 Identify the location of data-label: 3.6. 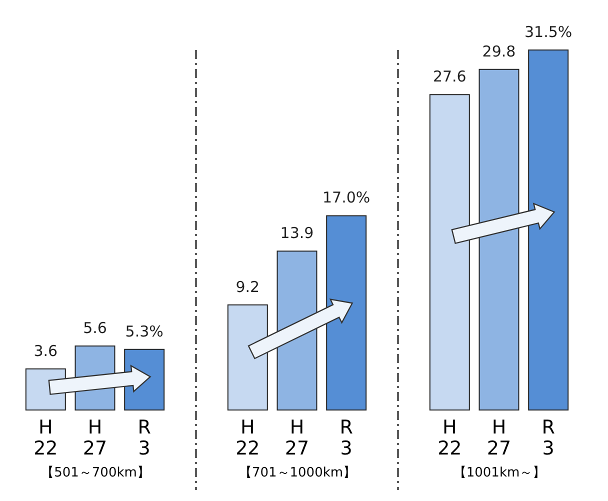
(46, 351).